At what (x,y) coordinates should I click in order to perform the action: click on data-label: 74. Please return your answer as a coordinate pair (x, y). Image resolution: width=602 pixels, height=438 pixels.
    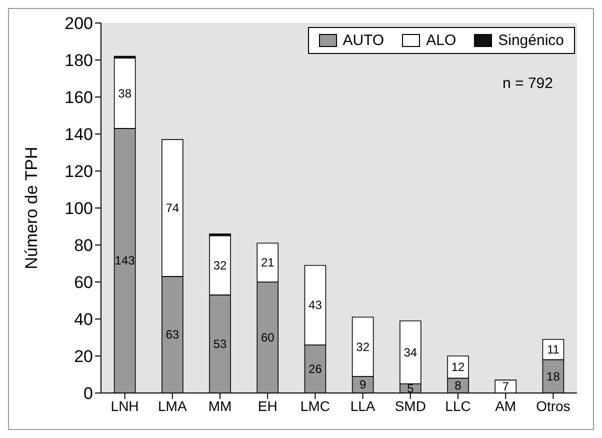
    Looking at the image, I should click on (173, 208).